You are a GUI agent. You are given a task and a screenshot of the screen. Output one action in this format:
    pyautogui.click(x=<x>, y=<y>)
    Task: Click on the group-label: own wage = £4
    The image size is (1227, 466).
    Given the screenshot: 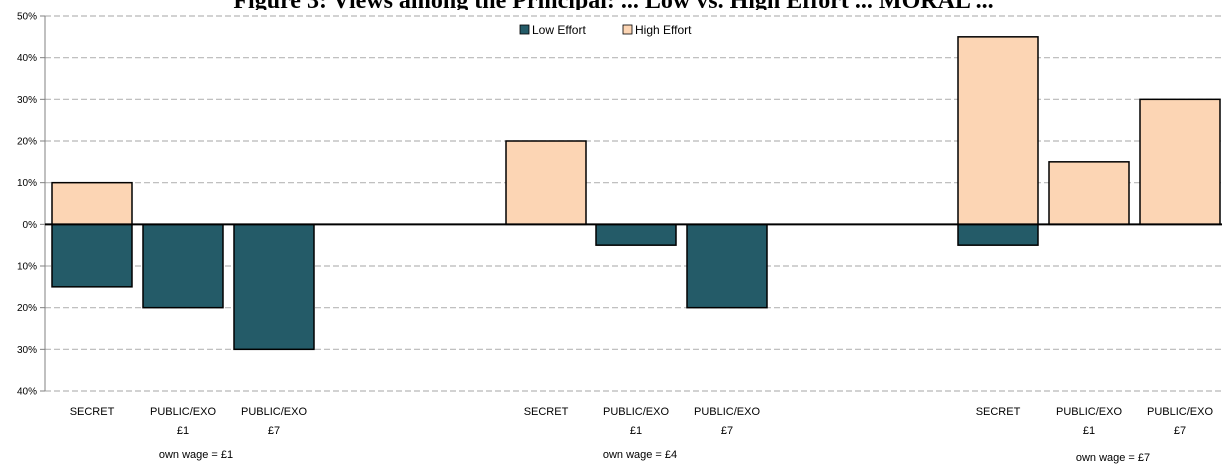 What is the action you would take?
    pyautogui.click(x=640, y=455)
    